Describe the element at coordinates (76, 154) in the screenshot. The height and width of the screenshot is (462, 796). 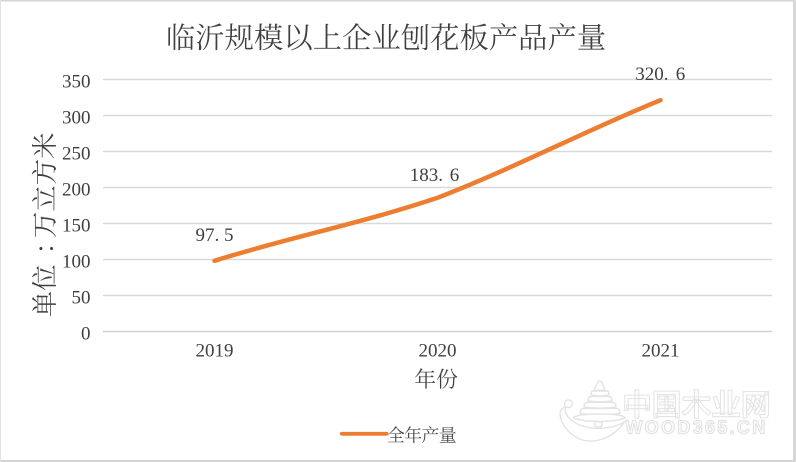
I see `svg-text: 250` at that location.